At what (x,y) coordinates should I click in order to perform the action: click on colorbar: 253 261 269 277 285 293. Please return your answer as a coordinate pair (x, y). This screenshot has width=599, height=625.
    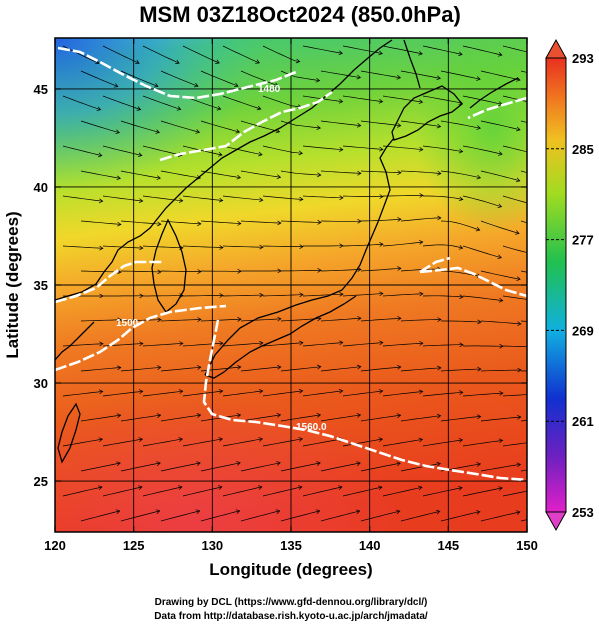
    Looking at the image, I should click on (569, 285).